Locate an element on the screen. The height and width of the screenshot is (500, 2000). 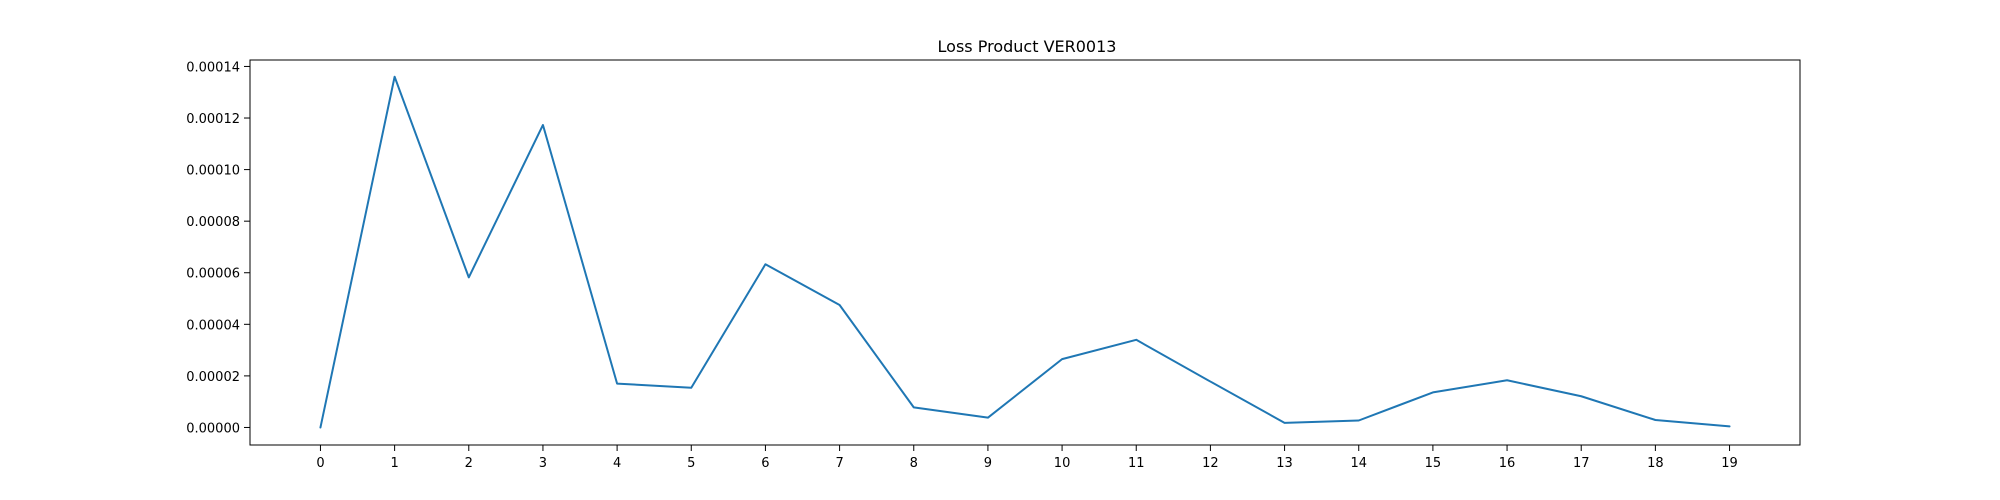
x-tick-label: 17 is located at coordinates (1581, 463).